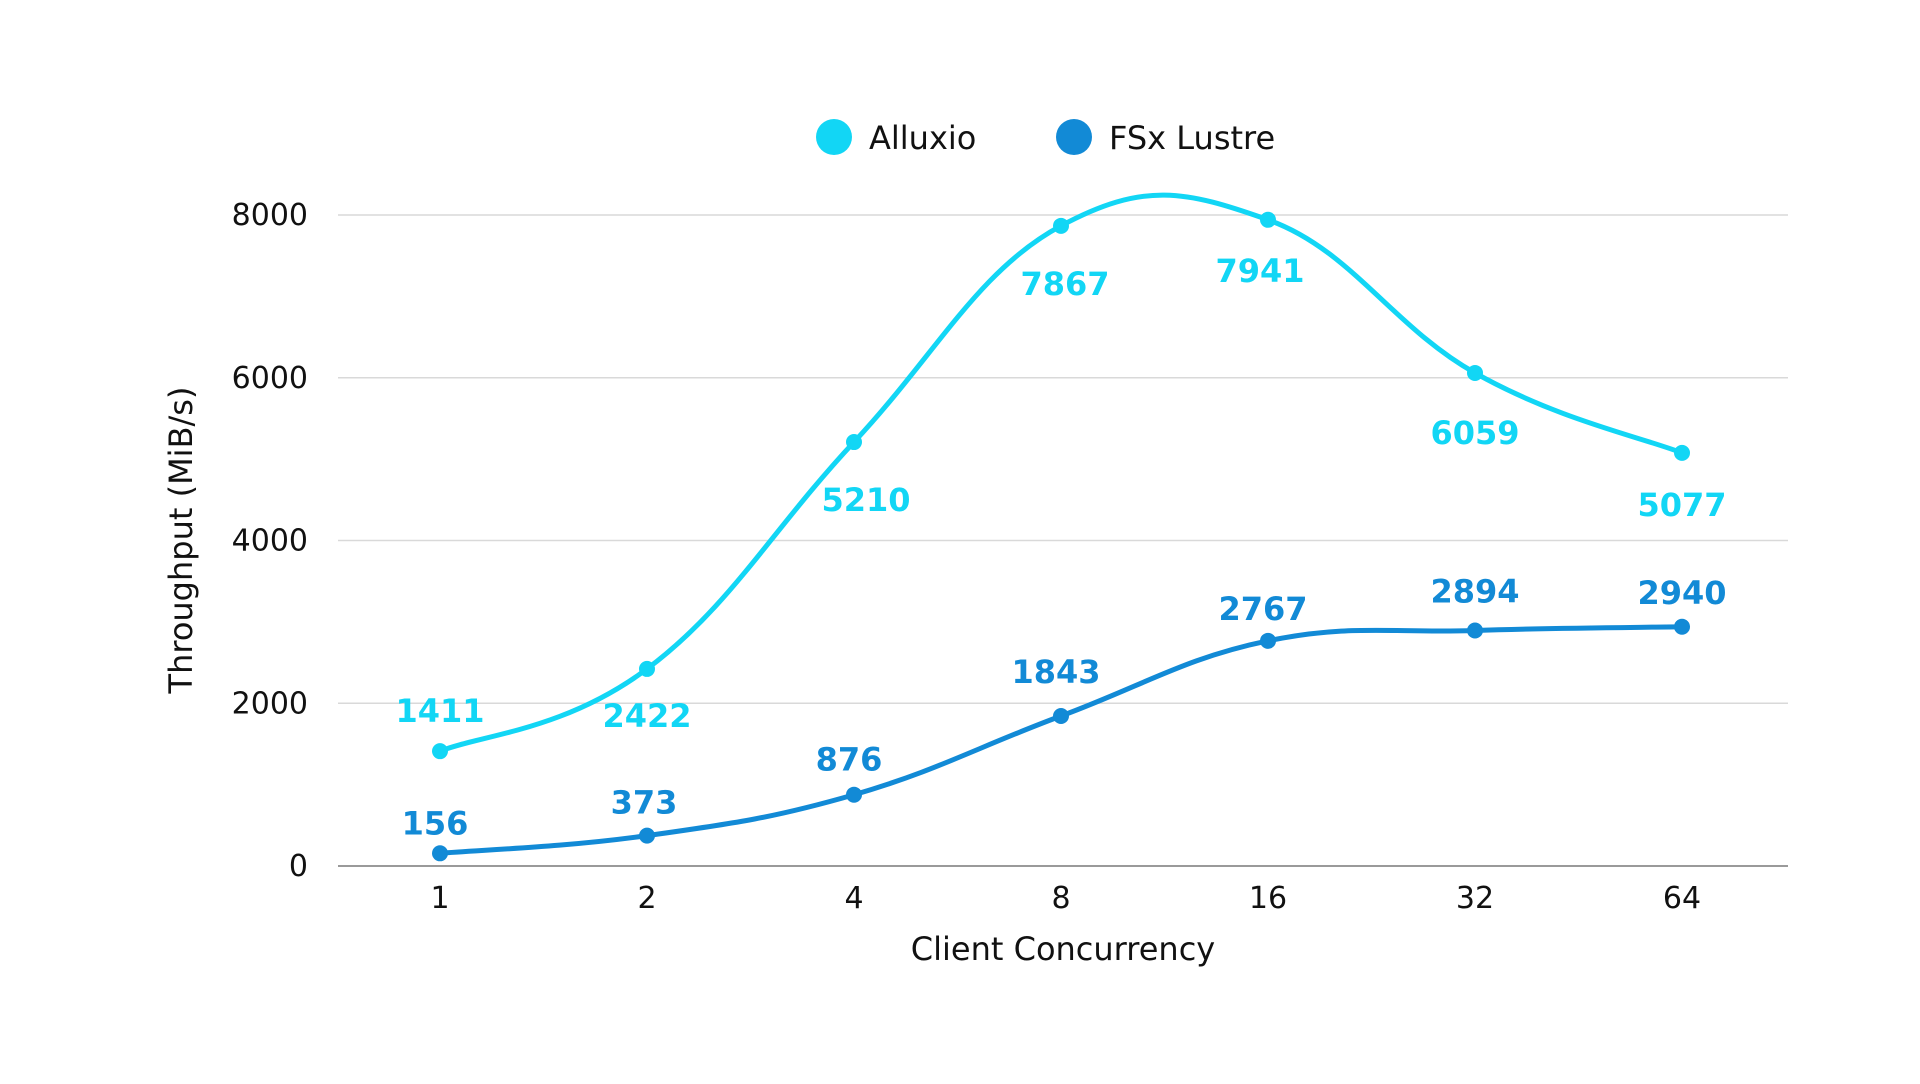  I want to click on alluxio-data-label: 6059, so click(1474, 433).